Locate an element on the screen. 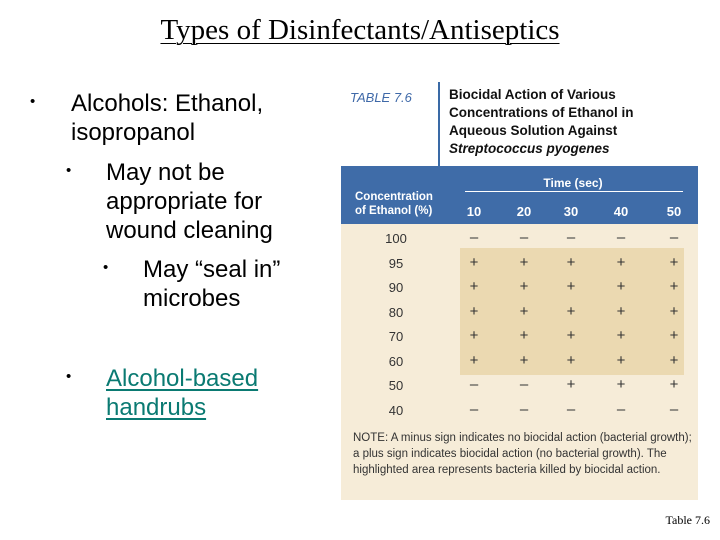 Image resolution: width=720 pixels, height=540 pixels. time-column-header: 30 is located at coordinates (571, 211).